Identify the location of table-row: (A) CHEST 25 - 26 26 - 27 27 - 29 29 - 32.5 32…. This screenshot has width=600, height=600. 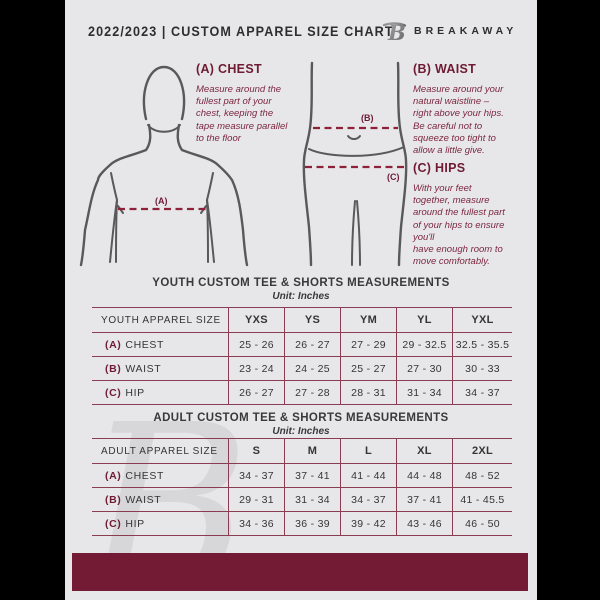
(302, 344).